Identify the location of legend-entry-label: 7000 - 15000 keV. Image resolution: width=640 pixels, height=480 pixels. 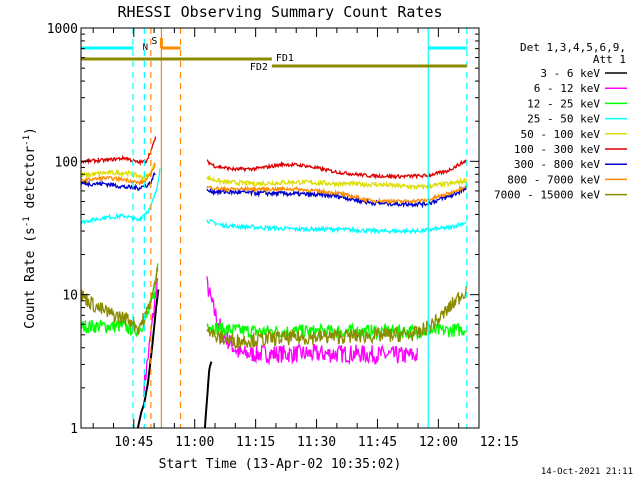
(547, 195).